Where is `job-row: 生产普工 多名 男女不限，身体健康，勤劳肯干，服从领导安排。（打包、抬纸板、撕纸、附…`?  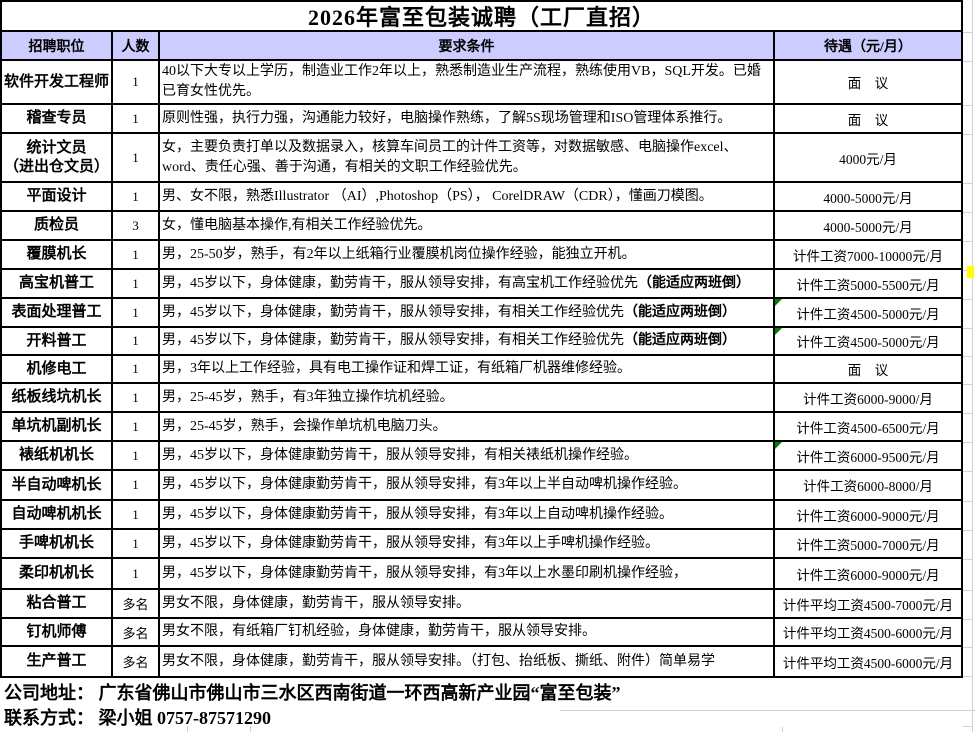 job-row: 生产普工 多名 男女不限，身体健康，勤劳肯干，服从领导安排。（打包、抬纸板、撕纸、附… is located at coordinates (481, 661).